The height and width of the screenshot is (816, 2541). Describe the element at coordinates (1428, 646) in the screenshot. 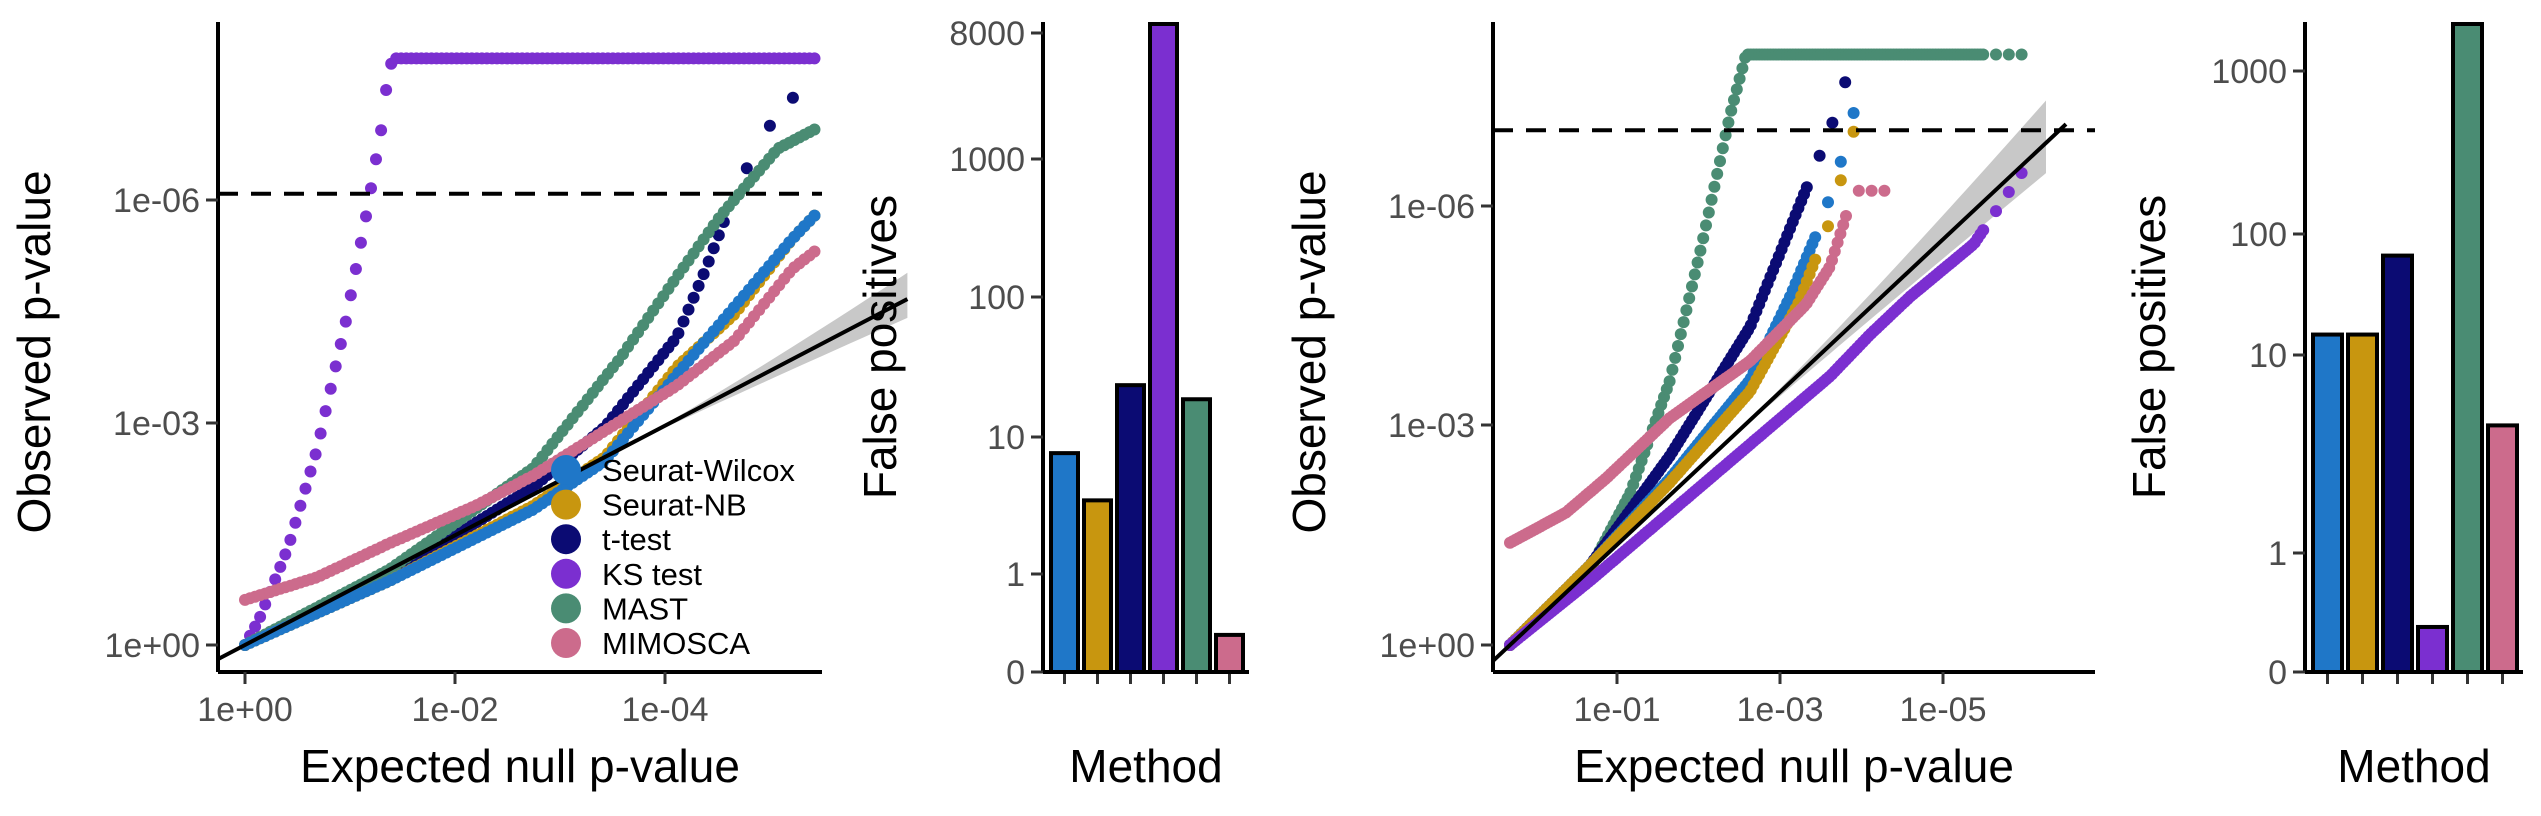

I see `y-tick-label: 1e+00` at that location.